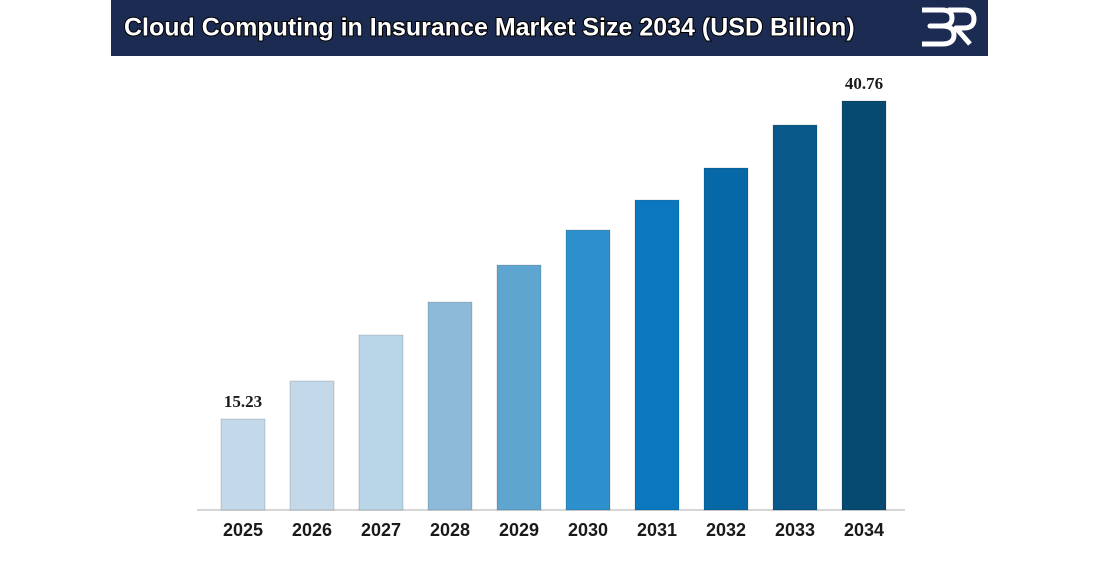 The image size is (1100, 570). I want to click on logo, so click(949, 27).